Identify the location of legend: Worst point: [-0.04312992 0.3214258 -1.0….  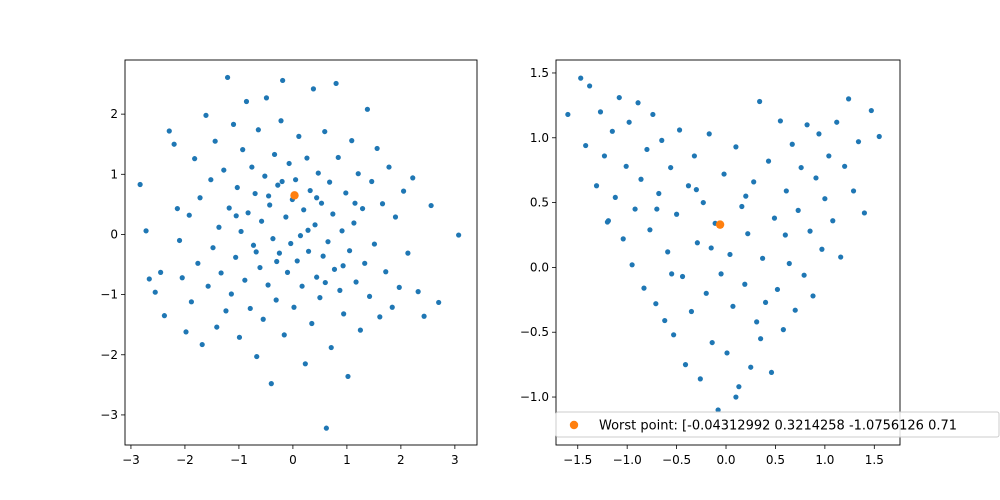
(777, 424).